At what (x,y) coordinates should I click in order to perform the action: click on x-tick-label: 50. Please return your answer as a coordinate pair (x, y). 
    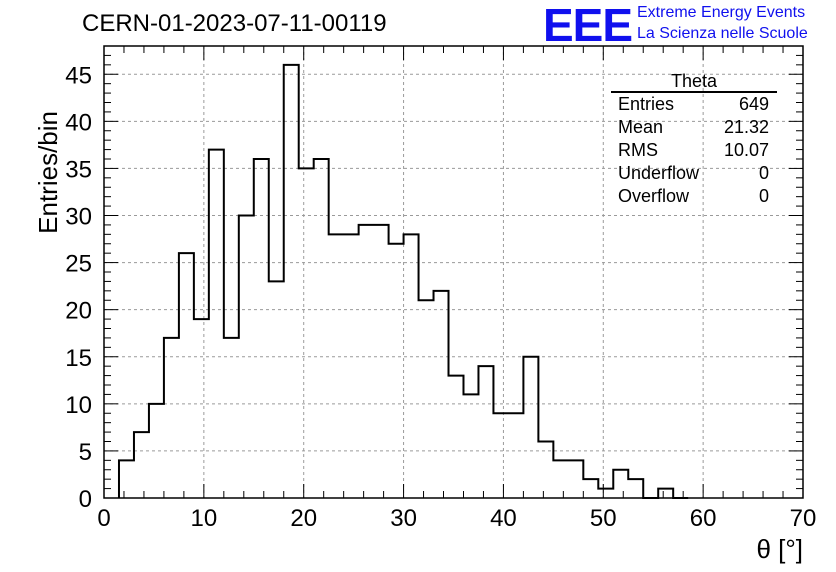
    Looking at the image, I should click on (603, 518).